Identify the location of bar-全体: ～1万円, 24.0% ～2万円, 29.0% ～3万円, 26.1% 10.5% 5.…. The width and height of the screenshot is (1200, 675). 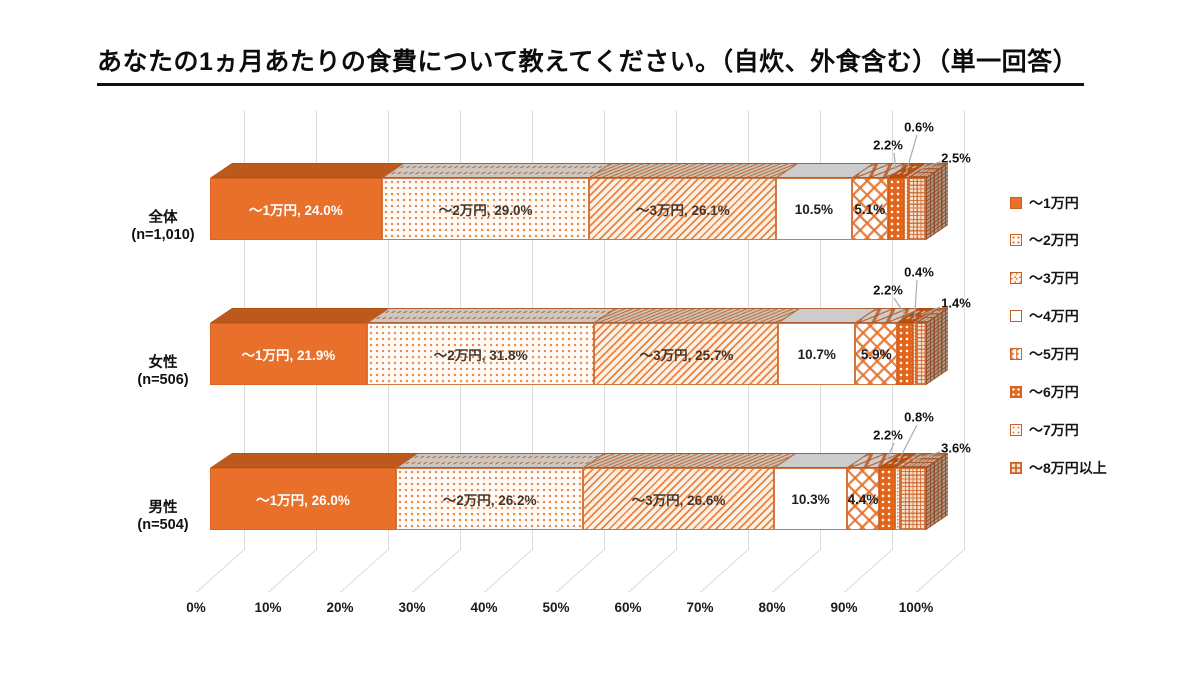
(581, 201).